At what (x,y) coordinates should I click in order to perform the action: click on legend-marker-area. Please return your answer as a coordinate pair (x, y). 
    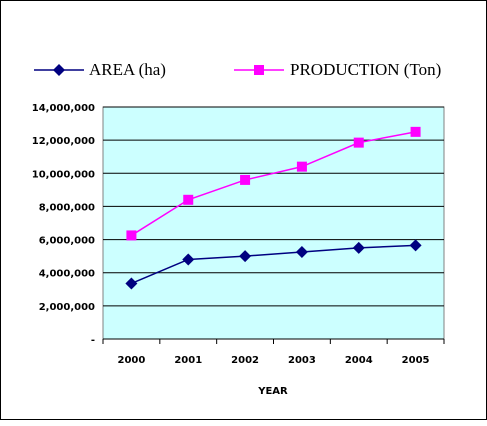
    Looking at the image, I should click on (59, 70).